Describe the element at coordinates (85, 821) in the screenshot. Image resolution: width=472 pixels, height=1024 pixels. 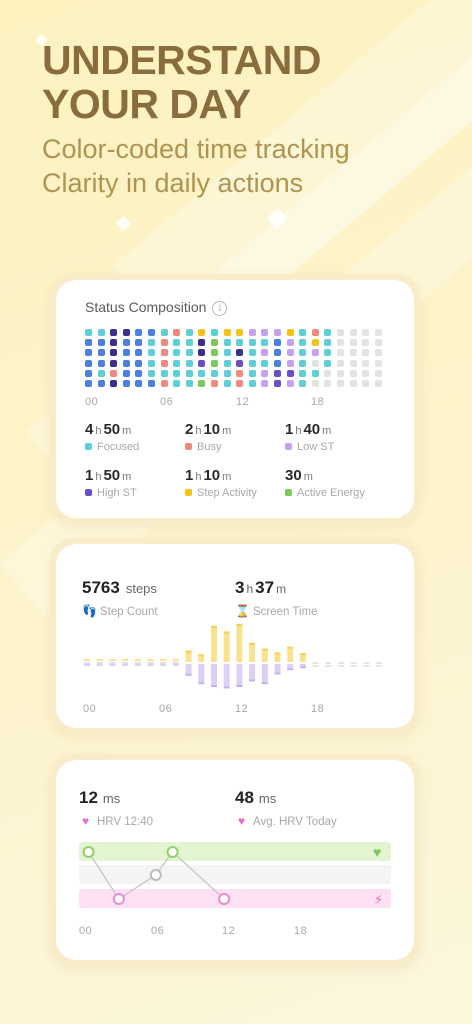
I see `heart-bolt-icon: ♥` at that location.